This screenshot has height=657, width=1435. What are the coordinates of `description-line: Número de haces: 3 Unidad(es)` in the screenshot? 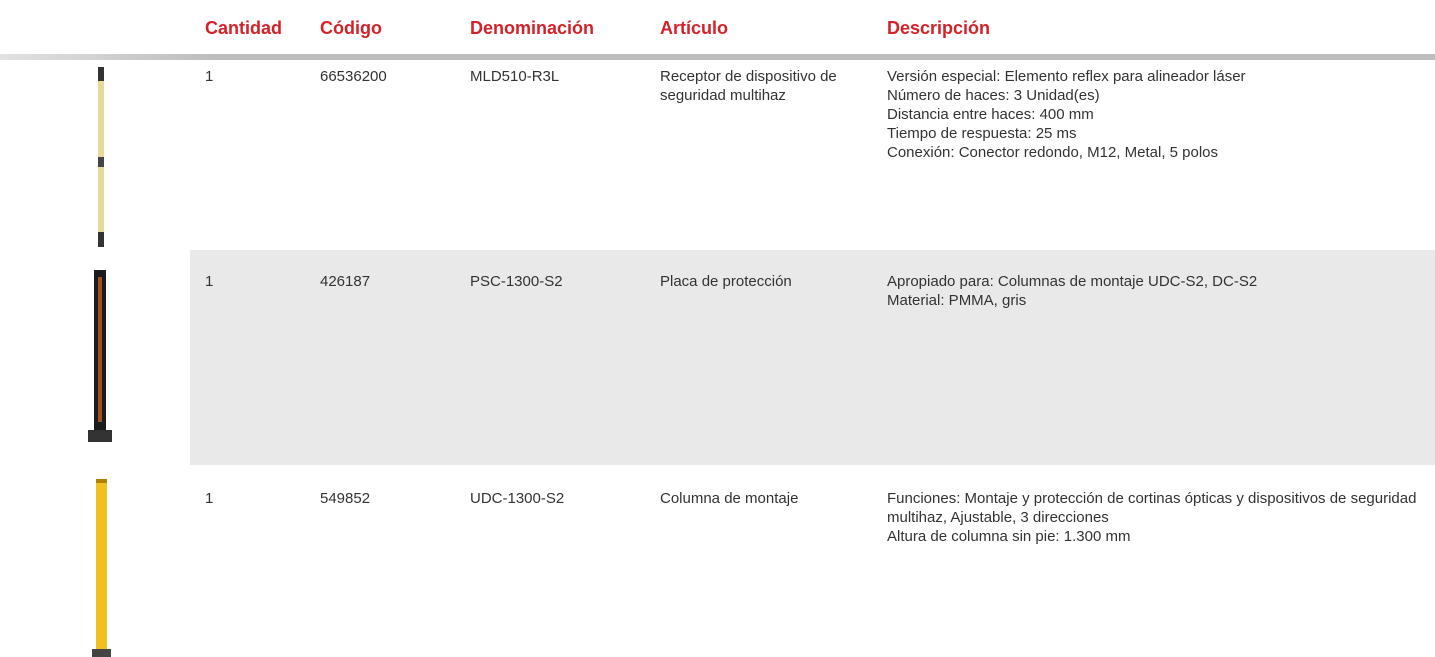 It's located at (993, 95).